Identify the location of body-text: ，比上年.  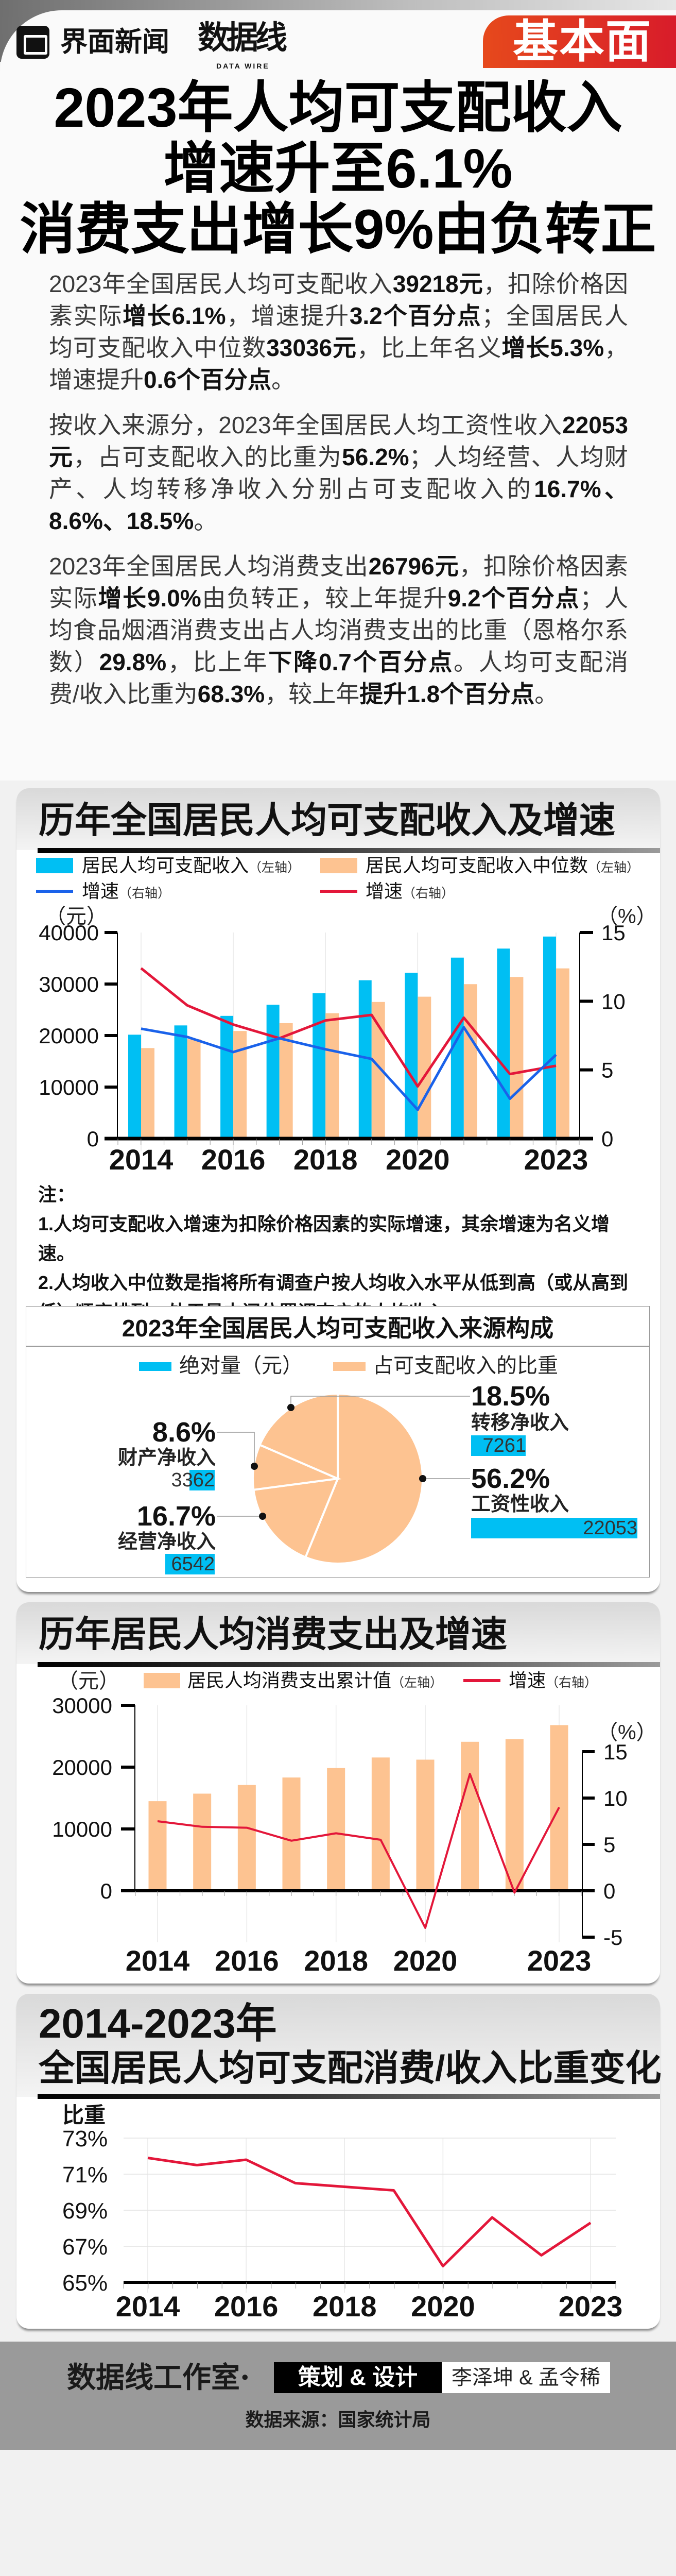
(218, 662).